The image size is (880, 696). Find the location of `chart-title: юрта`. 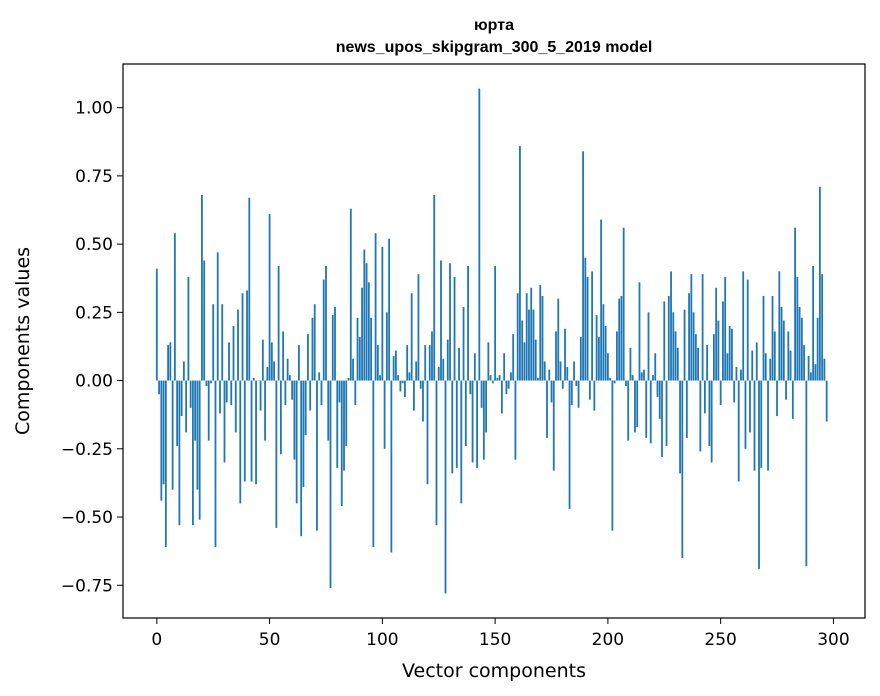

chart-title: юрта is located at coordinates (494, 25).